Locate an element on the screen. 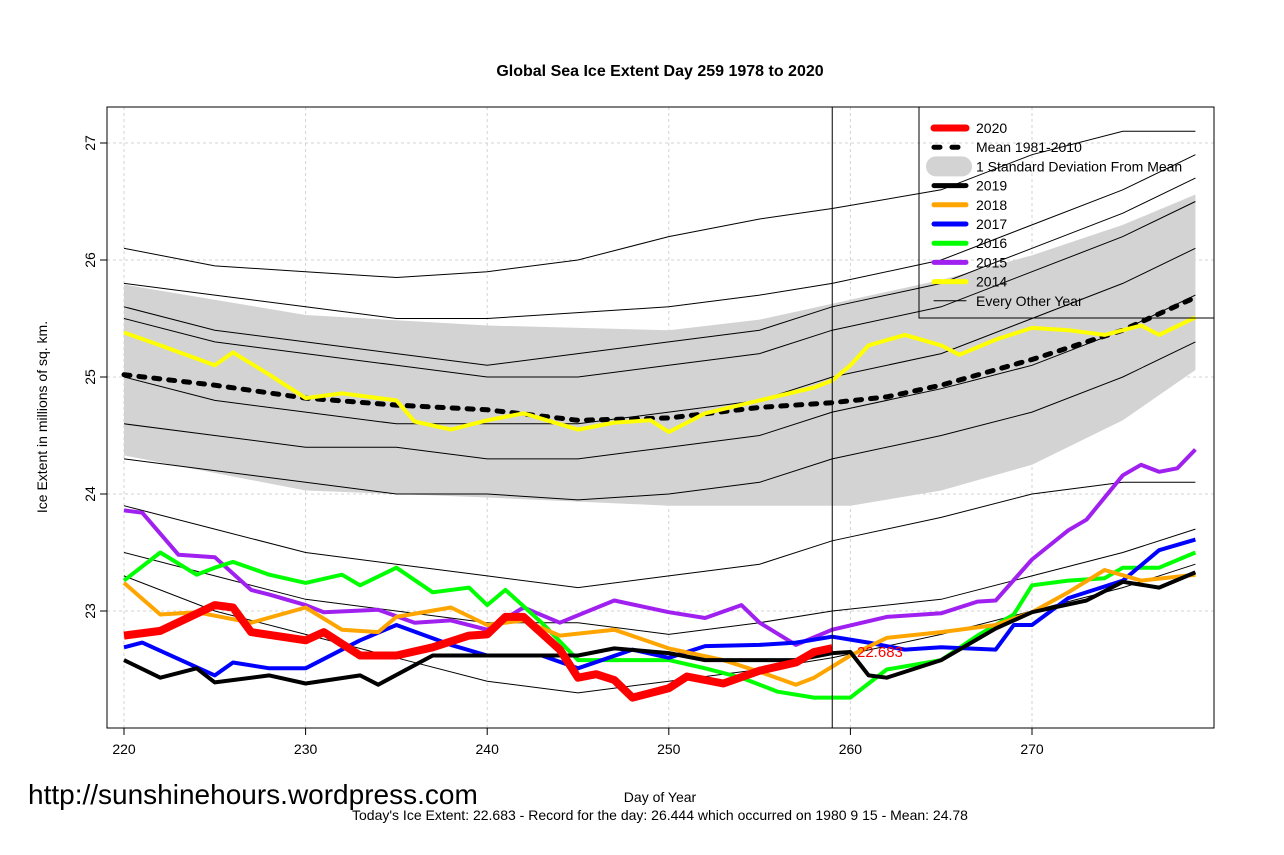 This screenshot has width=1284, height=855. x-tick-label: 250 is located at coordinates (669, 749).